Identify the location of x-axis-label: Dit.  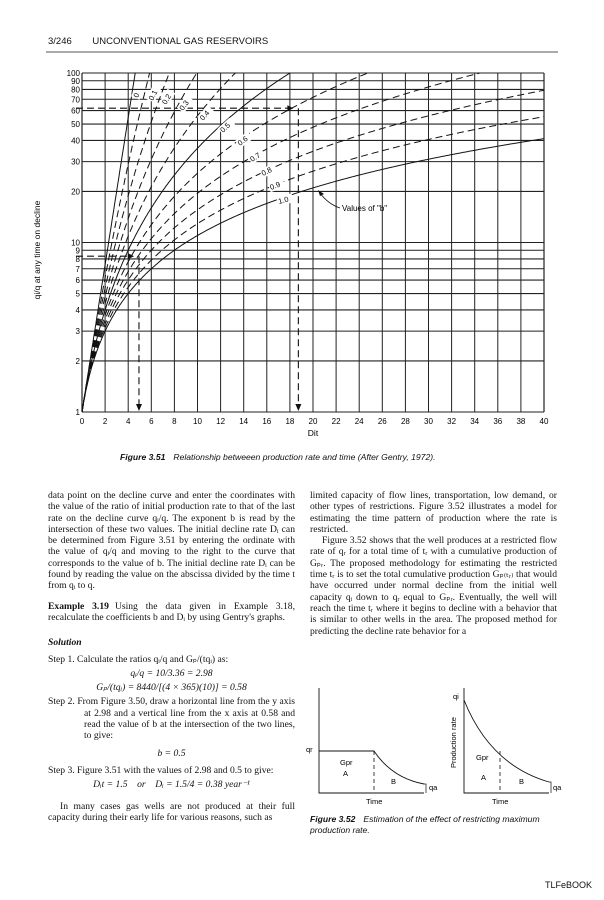
(313, 433).